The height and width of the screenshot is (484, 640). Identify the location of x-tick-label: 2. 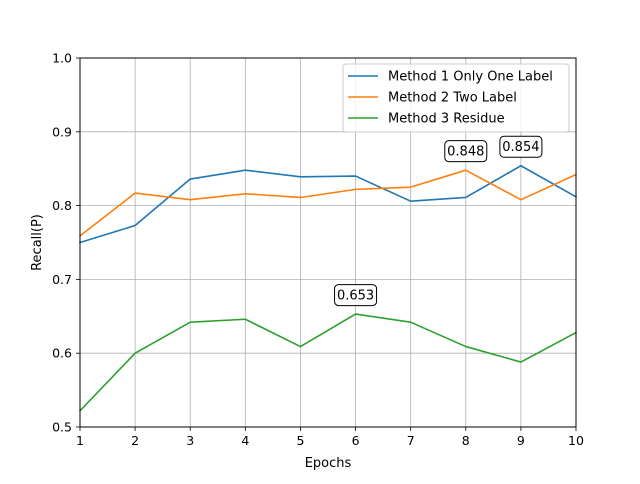
(135, 440).